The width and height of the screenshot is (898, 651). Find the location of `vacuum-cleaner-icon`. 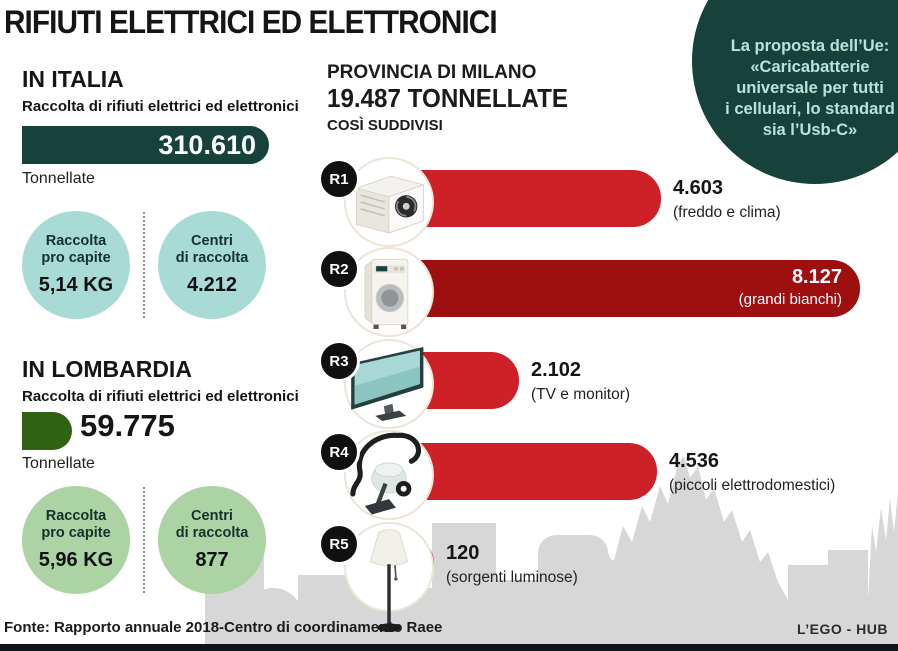

vacuum-cleaner-icon is located at coordinates (386, 473).